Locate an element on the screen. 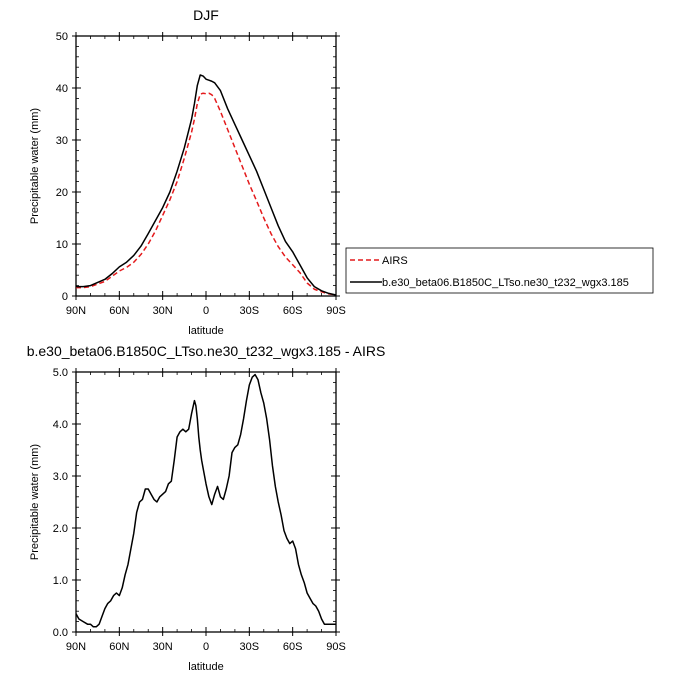  bottom-x-tick-label: 60N is located at coordinates (119, 647).